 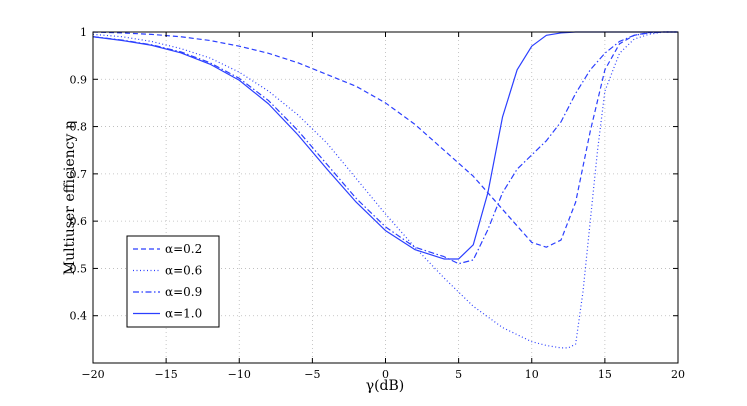 I want to click on x-tick-label: −15, so click(x=166, y=374).